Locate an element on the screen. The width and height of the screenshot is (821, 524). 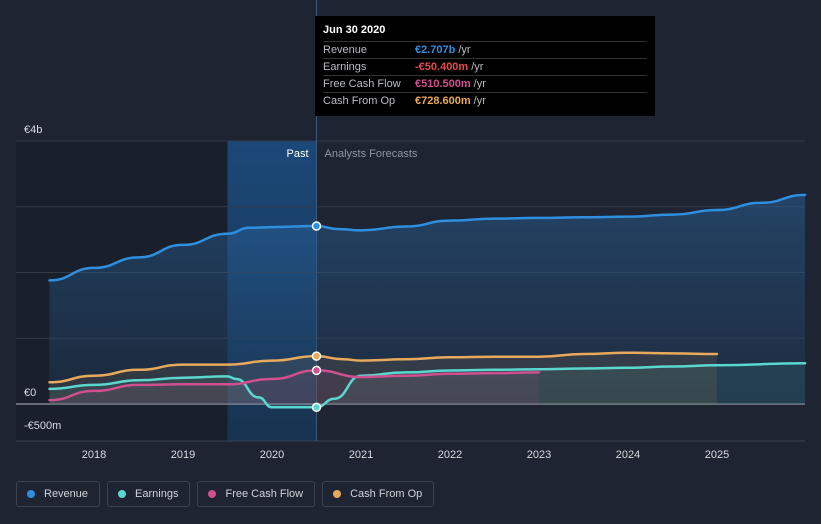
x-tick-label: 2025 is located at coordinates (717, 455).